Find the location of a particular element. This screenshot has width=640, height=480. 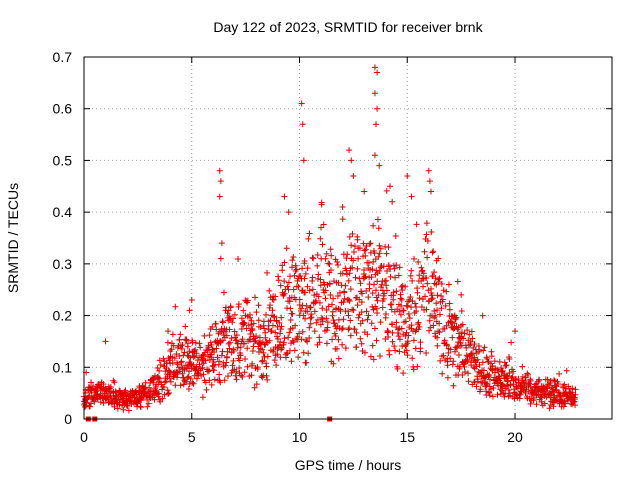

x-tick-label: 15 is located at coordinates (407, 437).